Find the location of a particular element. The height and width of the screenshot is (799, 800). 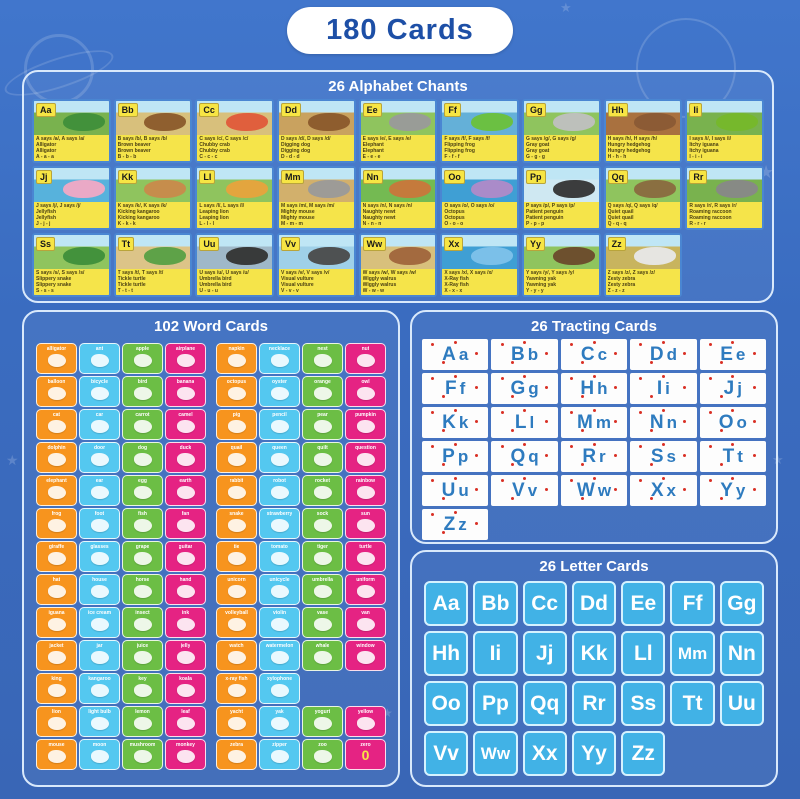

word-card-label: carrot is located at coordinates (142, 415).